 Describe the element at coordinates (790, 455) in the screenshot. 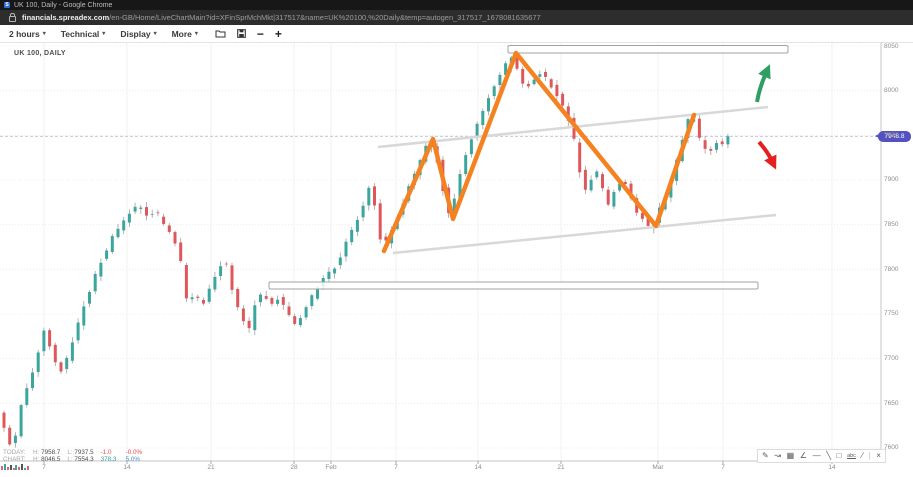

I see `fibonacci-tool-icon: ▦` at that location.